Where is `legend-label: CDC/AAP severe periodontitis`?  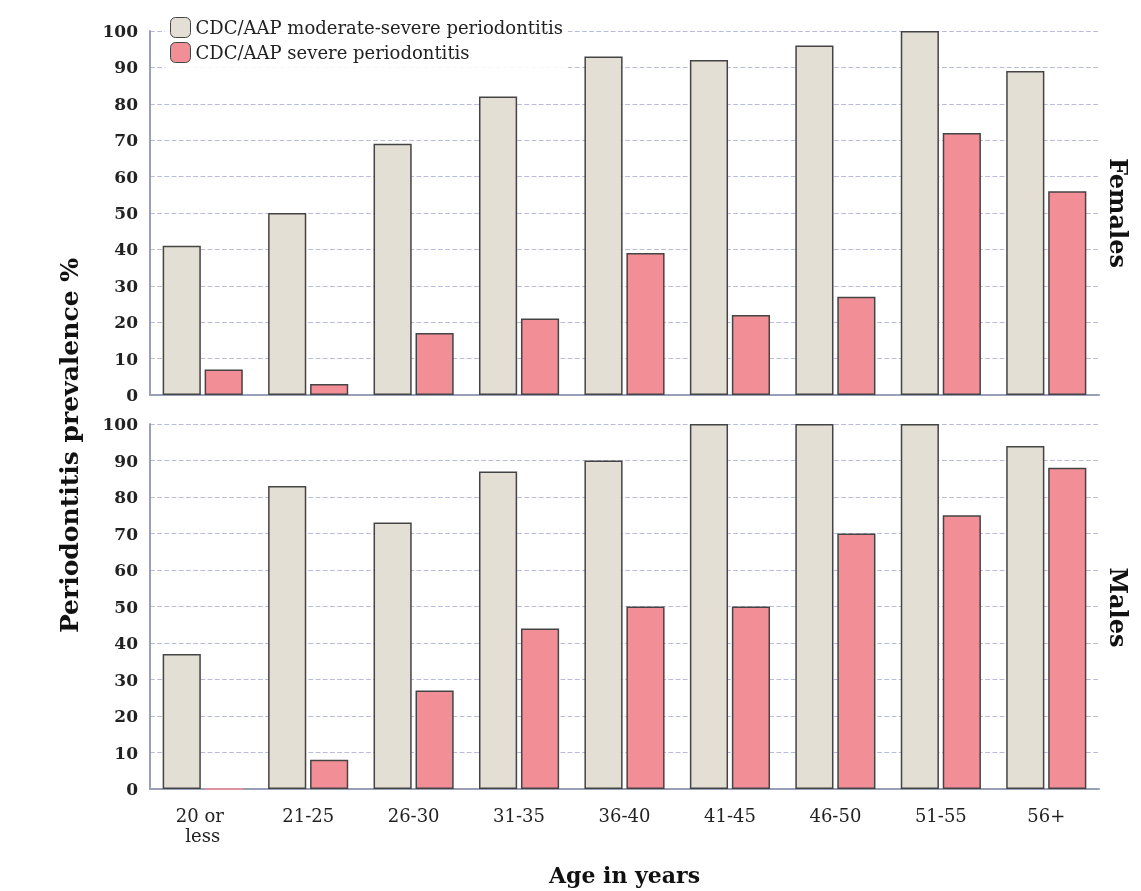
legend-label: CDC/AAP severe periodontitis is located at coordinates (332, 52).